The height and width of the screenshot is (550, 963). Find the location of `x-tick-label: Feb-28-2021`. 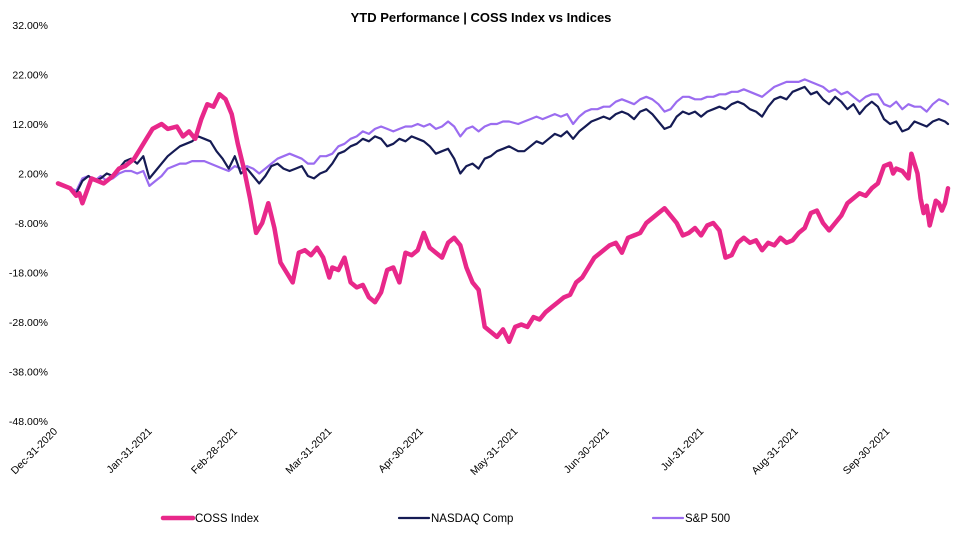

x-tick-label: Feb-28-2021 is located at coordinates (214, 451).